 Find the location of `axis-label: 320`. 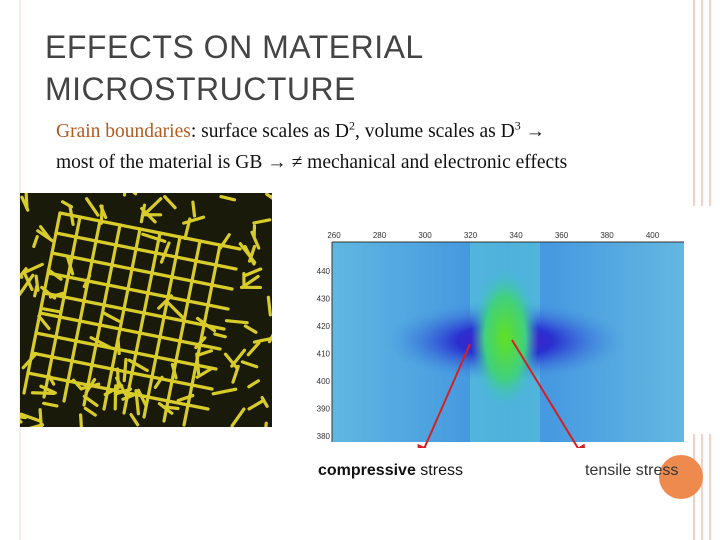

axis-label: 320 is located at coordinates (471, 235).